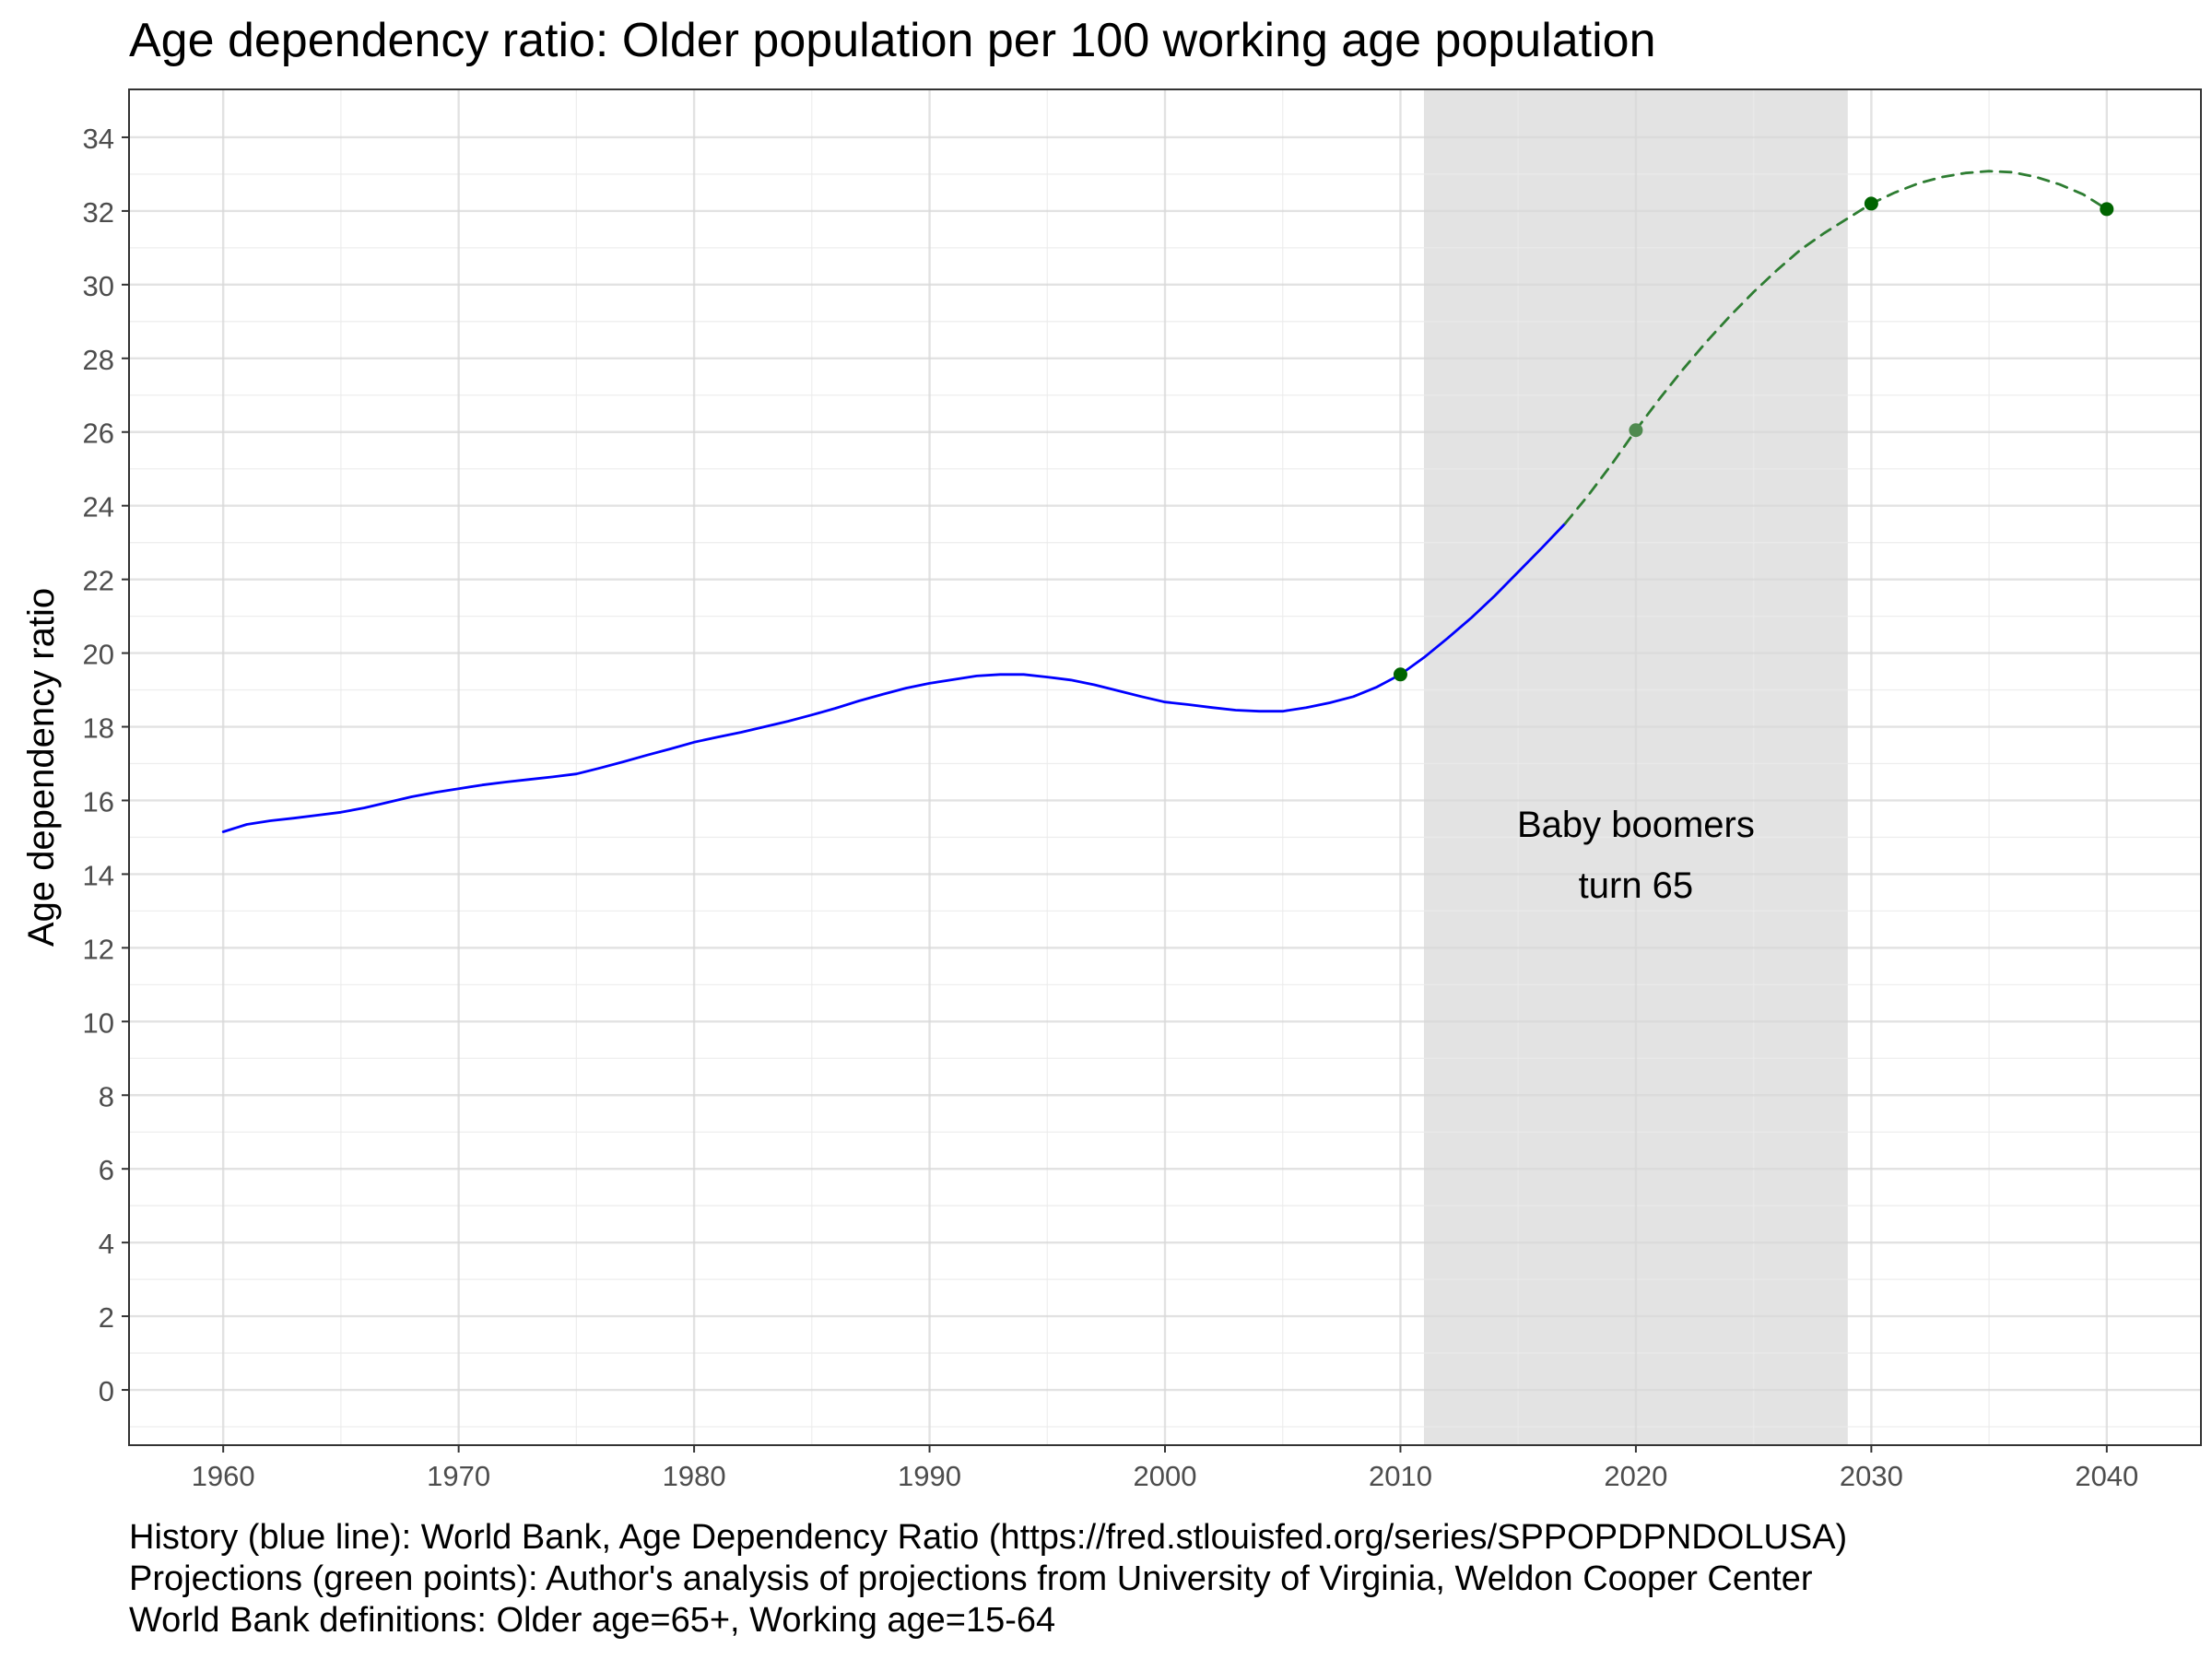  Describe the element at coordinates (458, 1476) in the screenshot. I see `x-tick-label: 1970` at that location.